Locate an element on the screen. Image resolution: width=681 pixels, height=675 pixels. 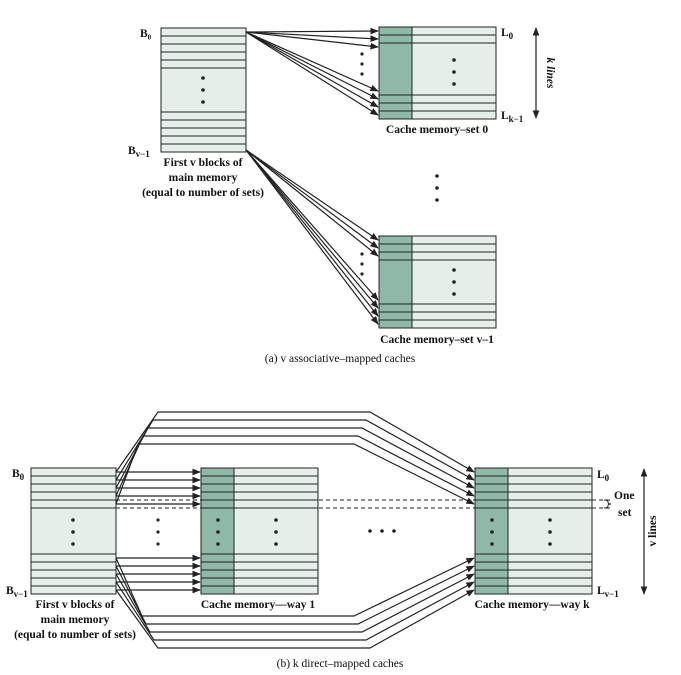
arrows-to-way1-top is located at coordinates (158, 488).